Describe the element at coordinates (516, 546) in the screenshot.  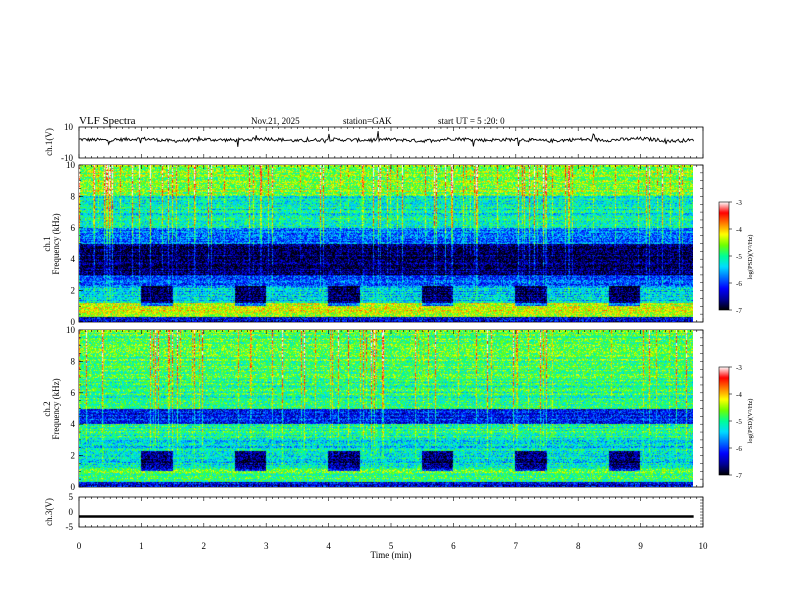
I see `x-tick-label: 7` at that location.